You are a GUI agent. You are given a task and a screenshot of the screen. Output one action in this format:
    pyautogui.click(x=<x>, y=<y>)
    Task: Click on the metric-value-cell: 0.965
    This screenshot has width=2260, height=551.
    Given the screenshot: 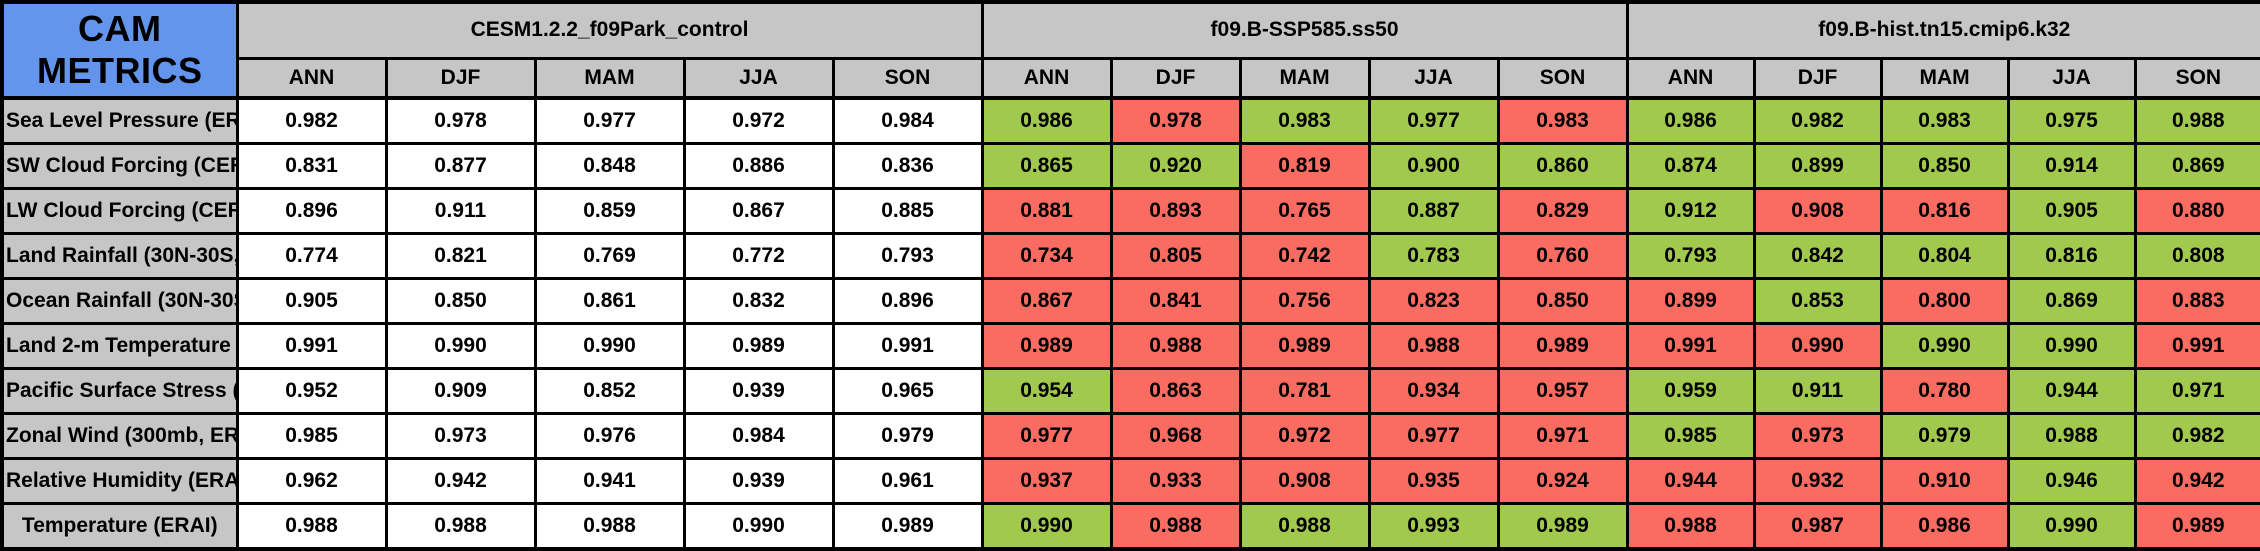 What is the action you would take?
    pyautogui.click(x=907, y=391)
    